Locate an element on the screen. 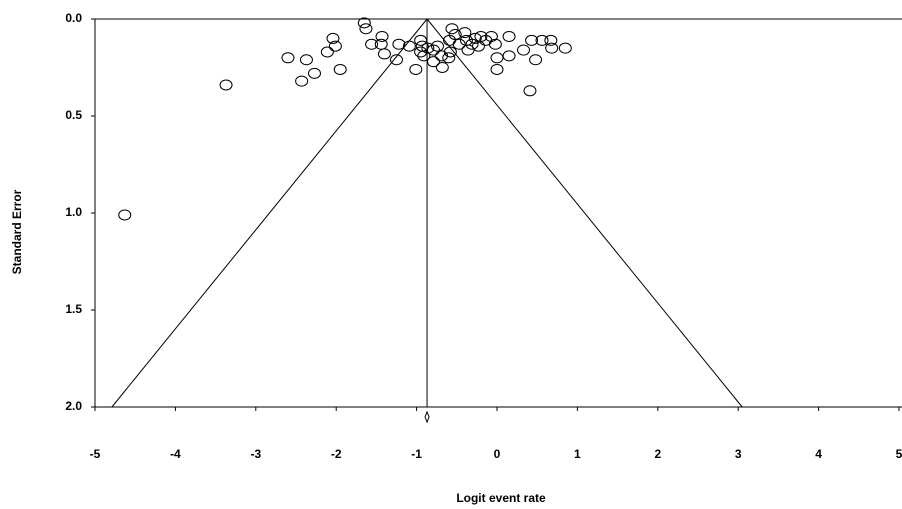  y-tick-label: 1.5 is located at coordinates (73, 309).